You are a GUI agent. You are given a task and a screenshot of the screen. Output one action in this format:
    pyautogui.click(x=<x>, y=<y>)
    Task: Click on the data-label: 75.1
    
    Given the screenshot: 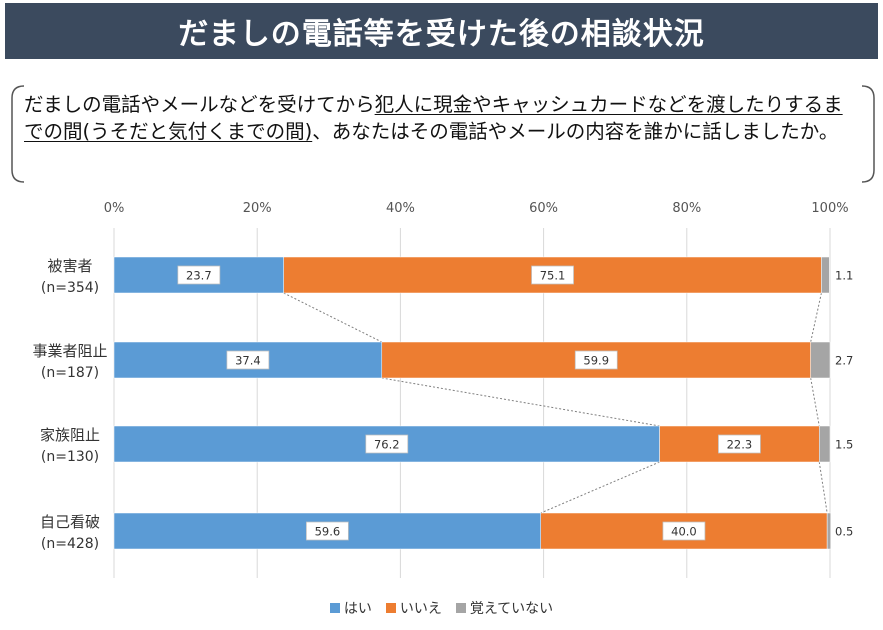 What is the action you would take?
    pyautogui.click(x=553, y=276)
    